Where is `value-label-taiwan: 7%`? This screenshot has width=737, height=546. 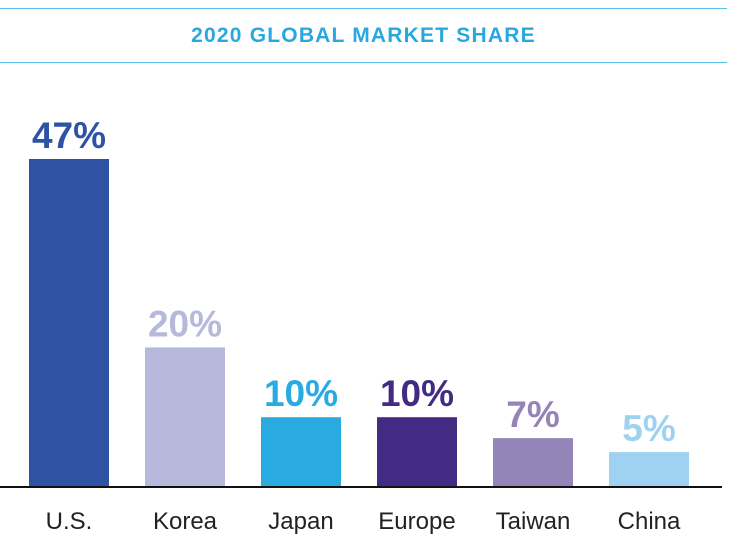
value-label-taiwan: 7% is located at coordinates (532, 414).